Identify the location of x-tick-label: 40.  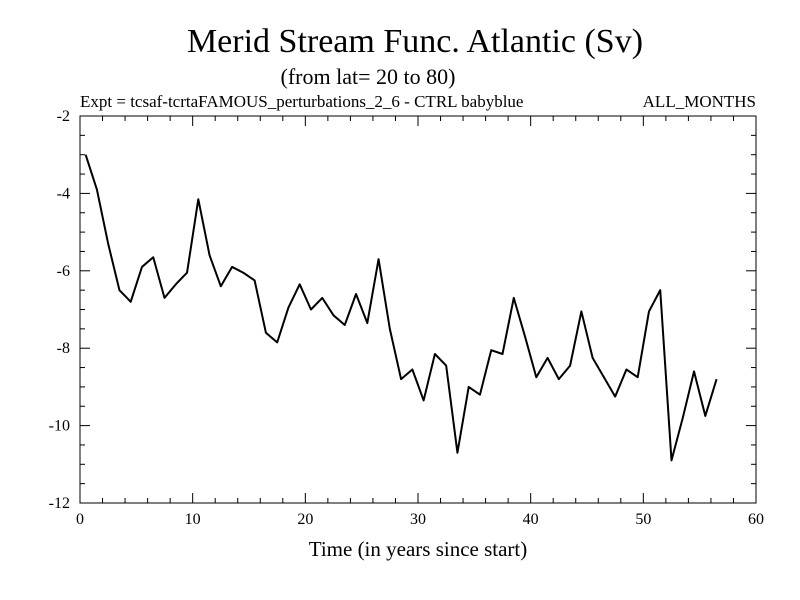
(531, 519).